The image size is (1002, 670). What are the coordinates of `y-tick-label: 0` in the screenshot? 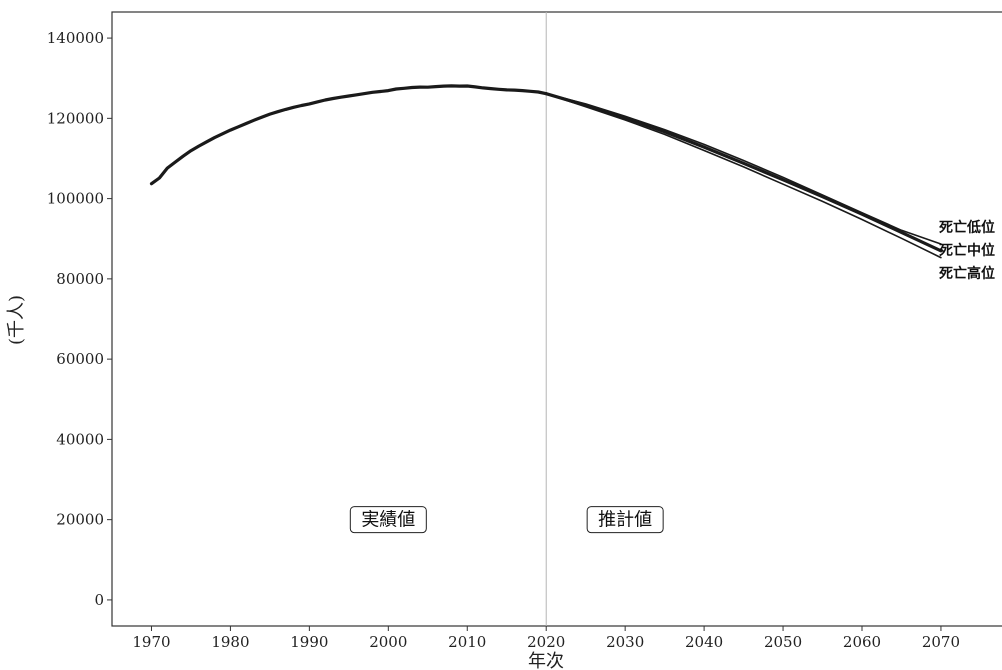 It's located at (99, 600).